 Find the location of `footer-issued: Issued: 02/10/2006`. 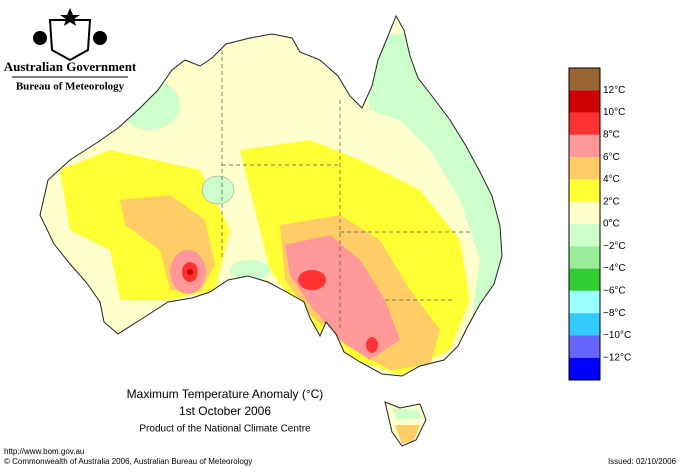

footer-issued: Issued: 02/10/2006 is located at coordinates (642, 461).